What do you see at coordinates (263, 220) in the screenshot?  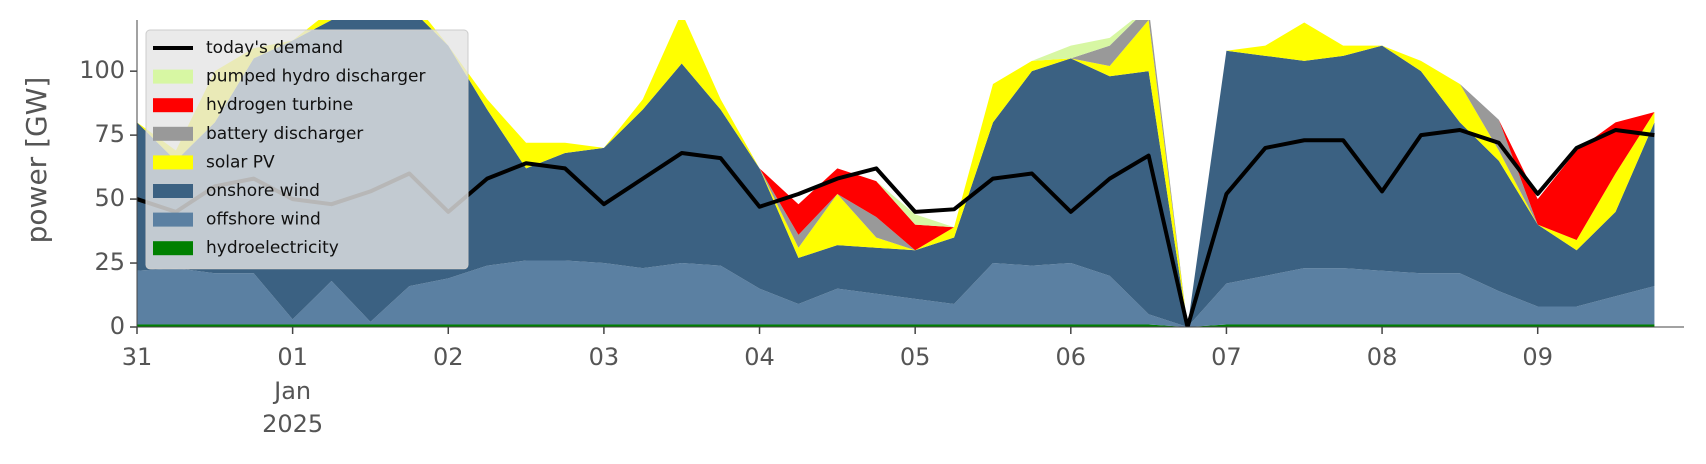 I see `legend-label: offshore wind` at bounding box center [263, 220].